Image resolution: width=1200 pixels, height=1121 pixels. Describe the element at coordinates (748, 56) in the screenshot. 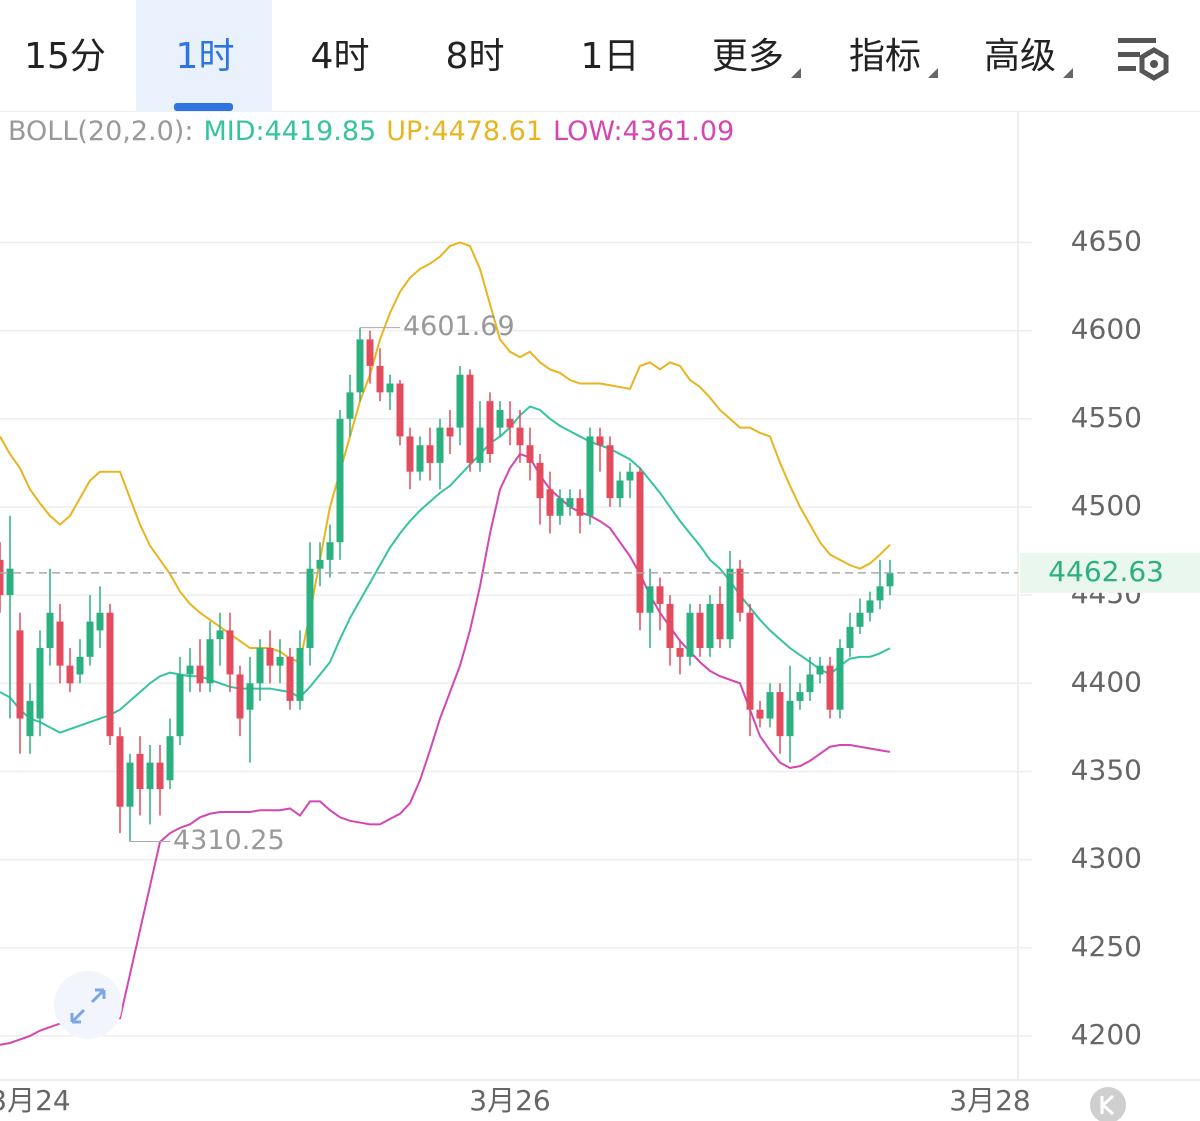

I see `tab: 更多` at that location.